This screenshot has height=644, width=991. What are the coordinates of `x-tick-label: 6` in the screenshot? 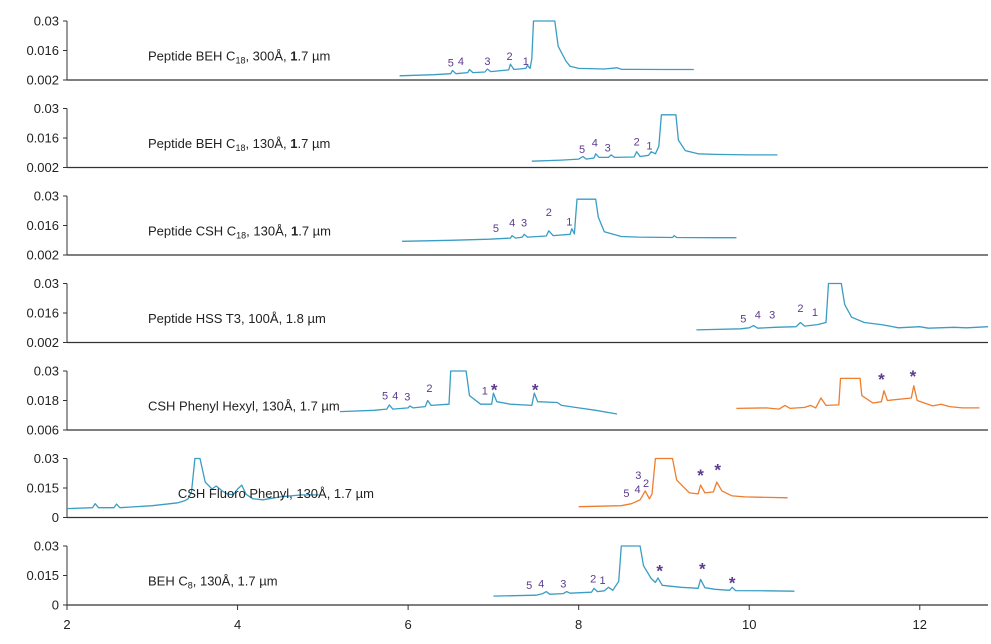 It's located at (407, 624).